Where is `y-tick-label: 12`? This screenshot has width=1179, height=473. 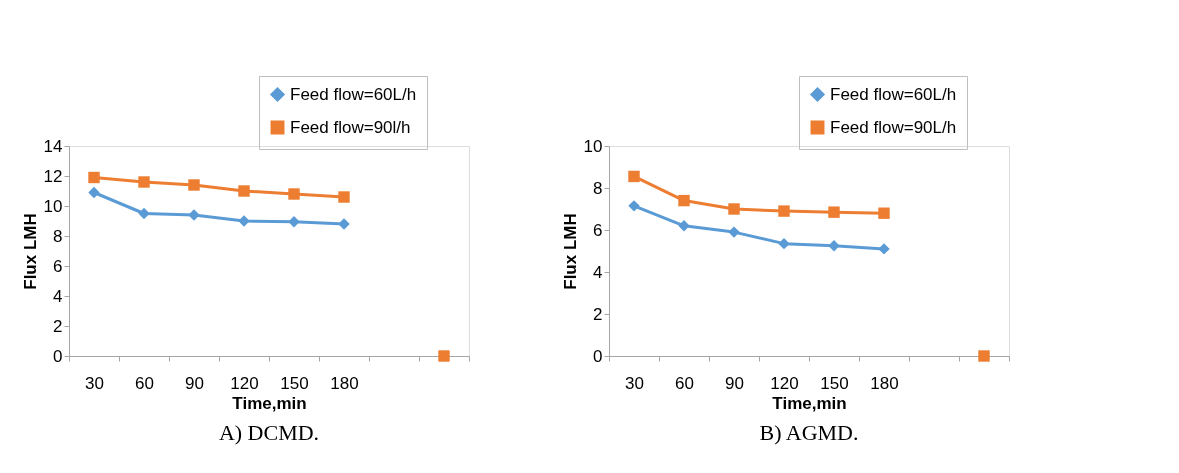
y-tick-label: 12 is located at coordinates (53, 176).